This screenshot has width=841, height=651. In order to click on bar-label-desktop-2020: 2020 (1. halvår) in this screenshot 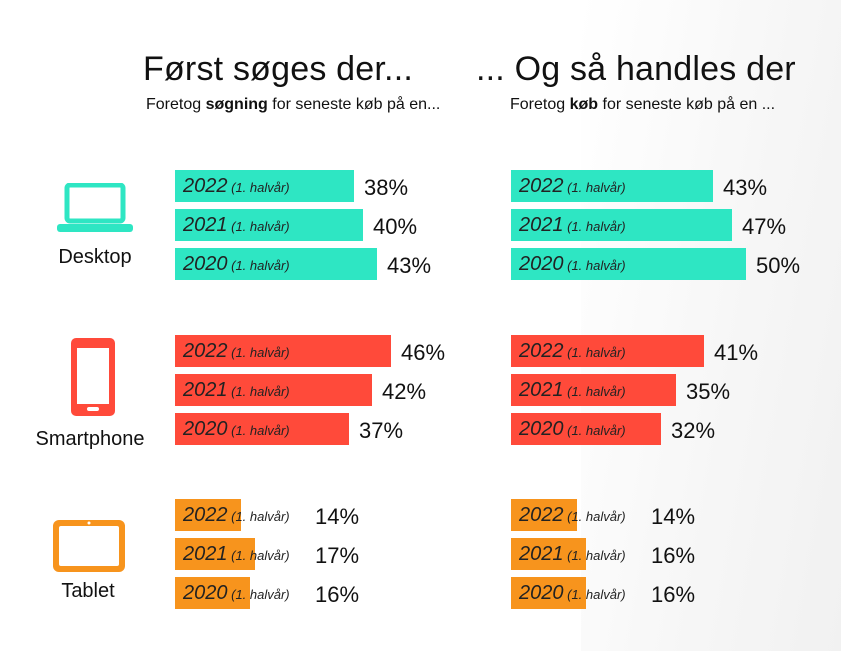, I will do `click(236, 264)`.